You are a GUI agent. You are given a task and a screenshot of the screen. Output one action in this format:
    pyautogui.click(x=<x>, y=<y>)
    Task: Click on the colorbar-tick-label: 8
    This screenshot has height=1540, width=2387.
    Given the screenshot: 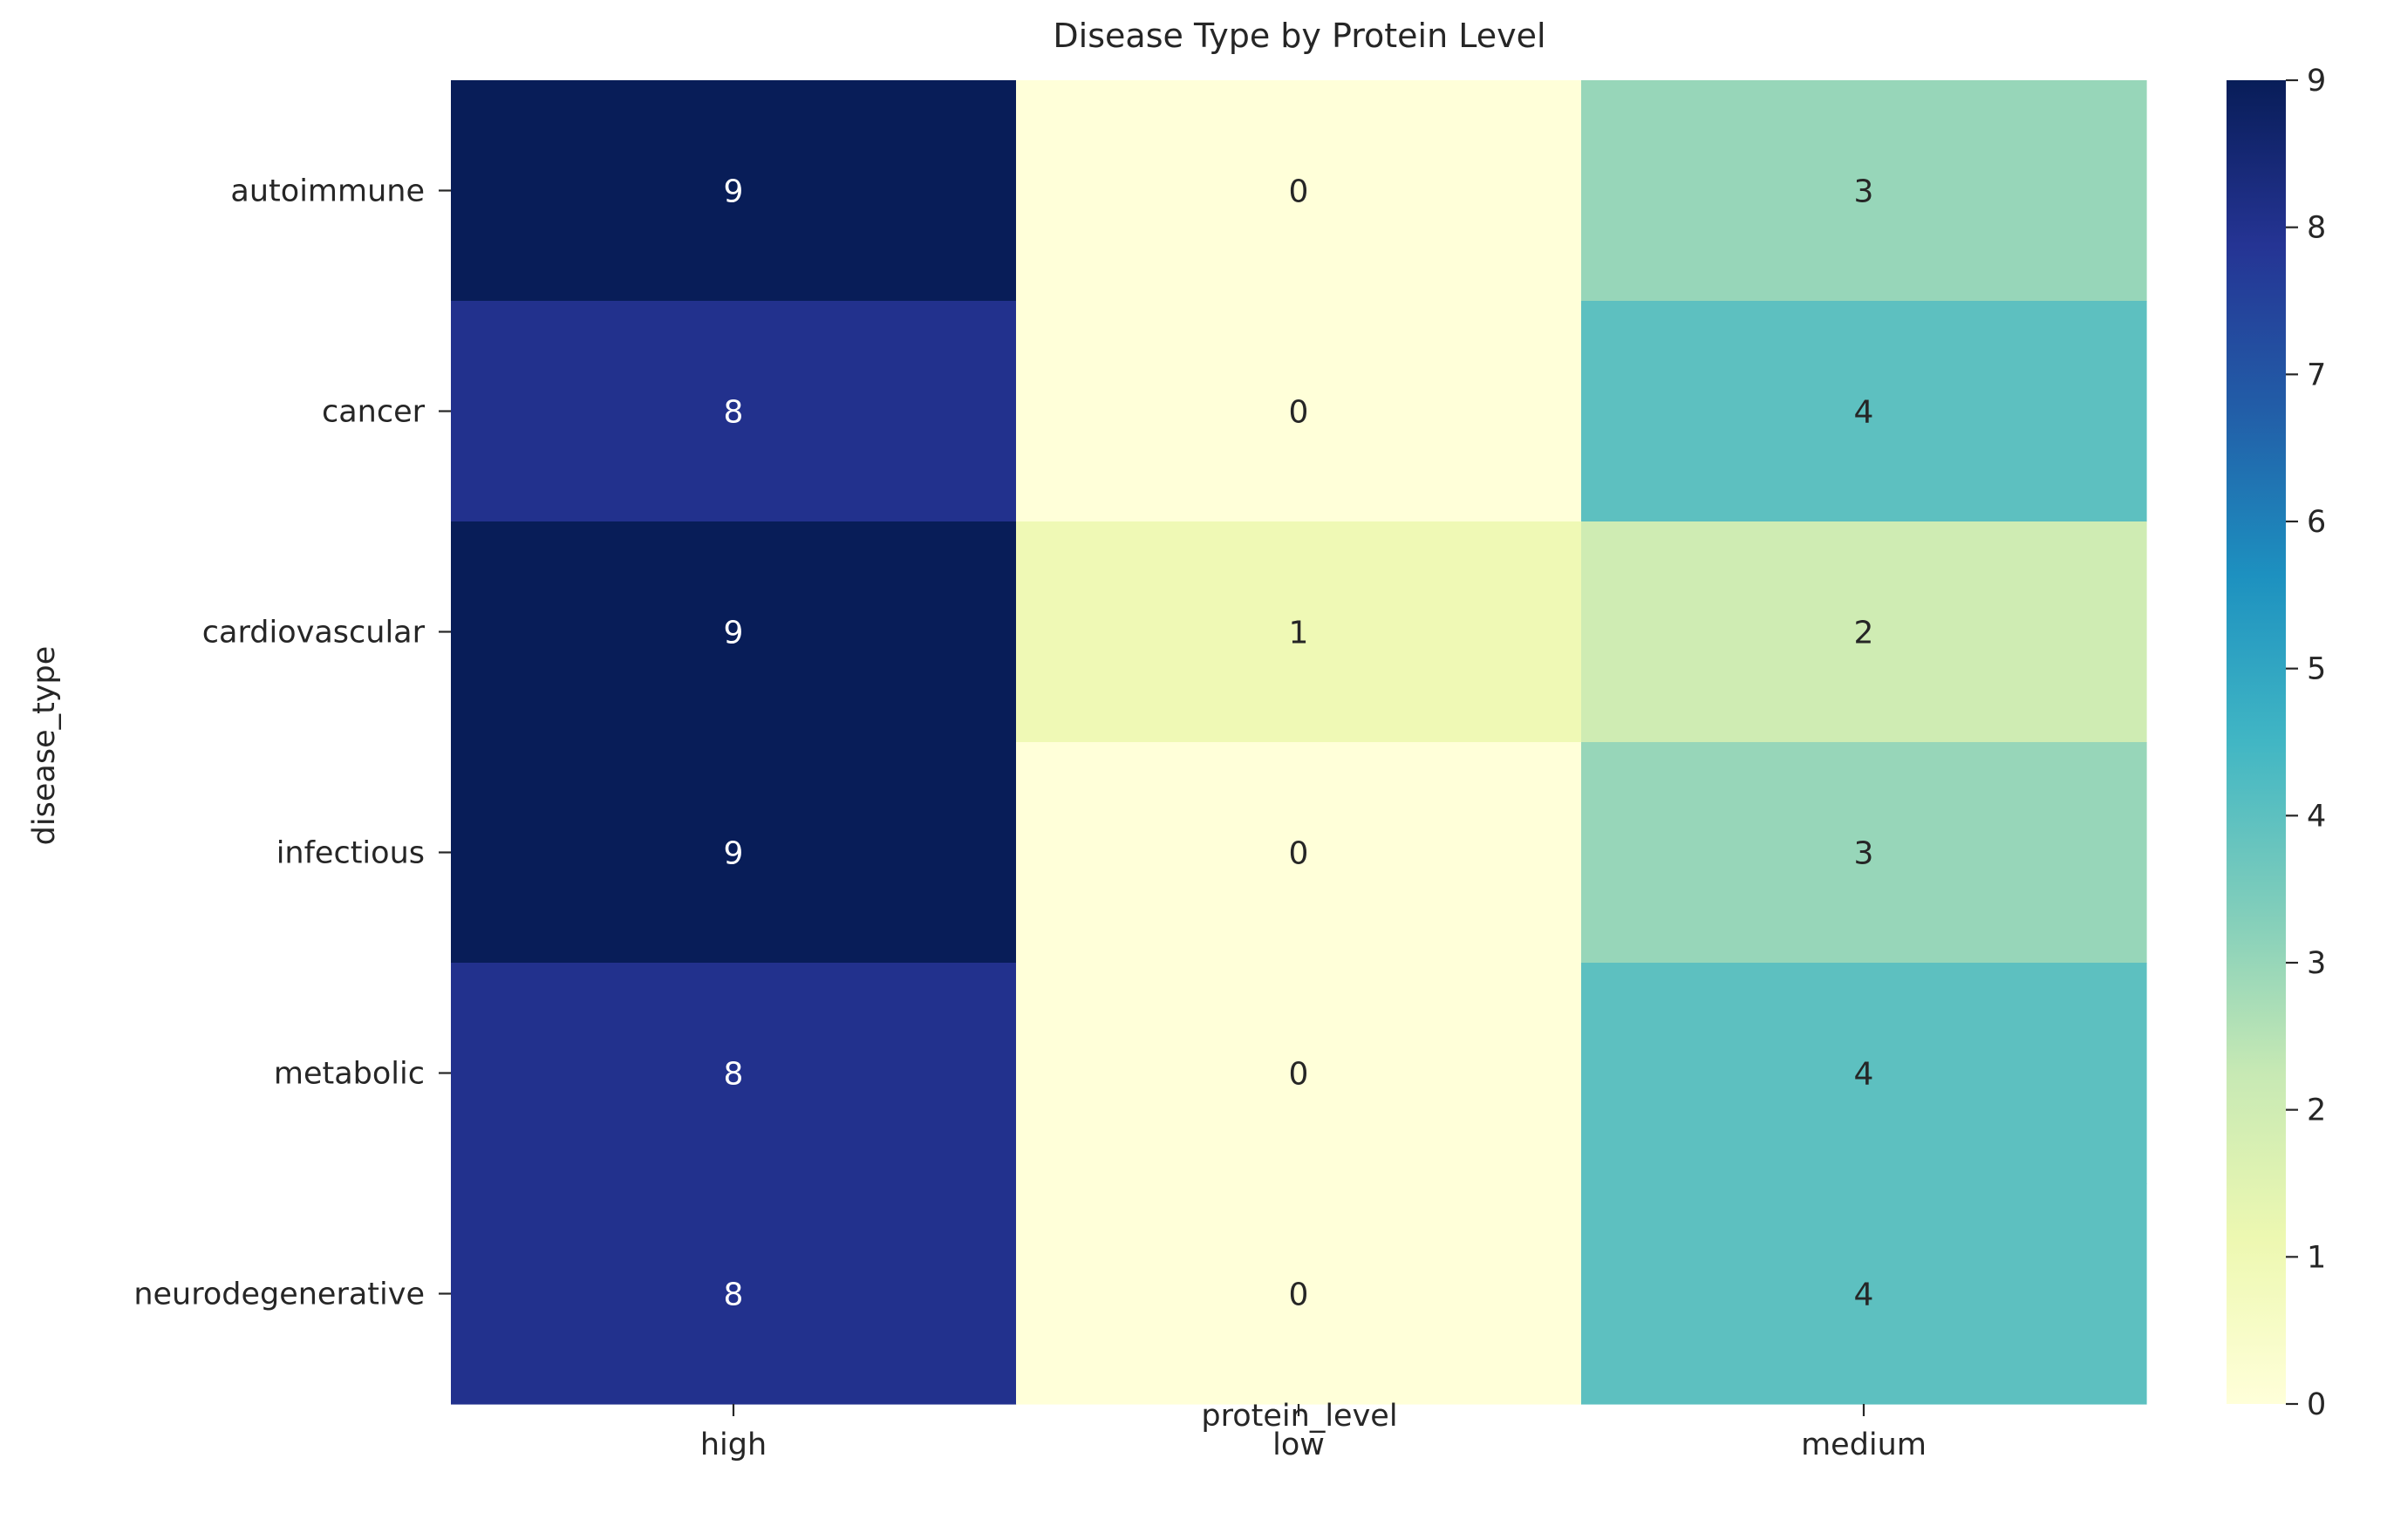 What is the action you would take?
    pyautogui.click(x=2317, y=229)
    